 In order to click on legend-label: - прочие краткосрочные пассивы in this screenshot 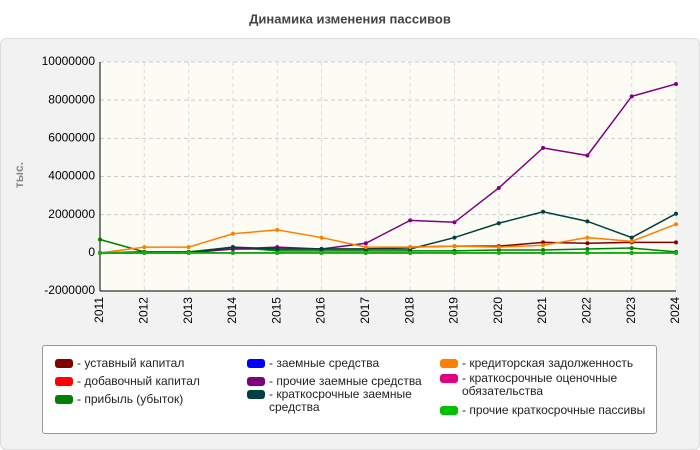, I will do `click(554, 410)`.